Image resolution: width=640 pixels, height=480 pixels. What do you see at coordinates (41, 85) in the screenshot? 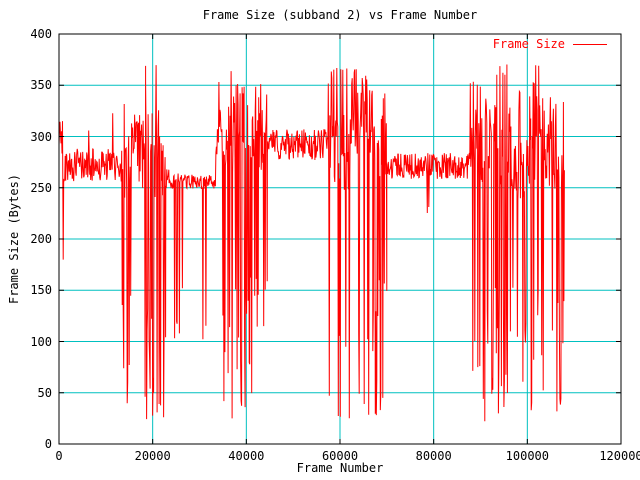
I see `y-tick-label: 350` at bounding box center [41, 85].